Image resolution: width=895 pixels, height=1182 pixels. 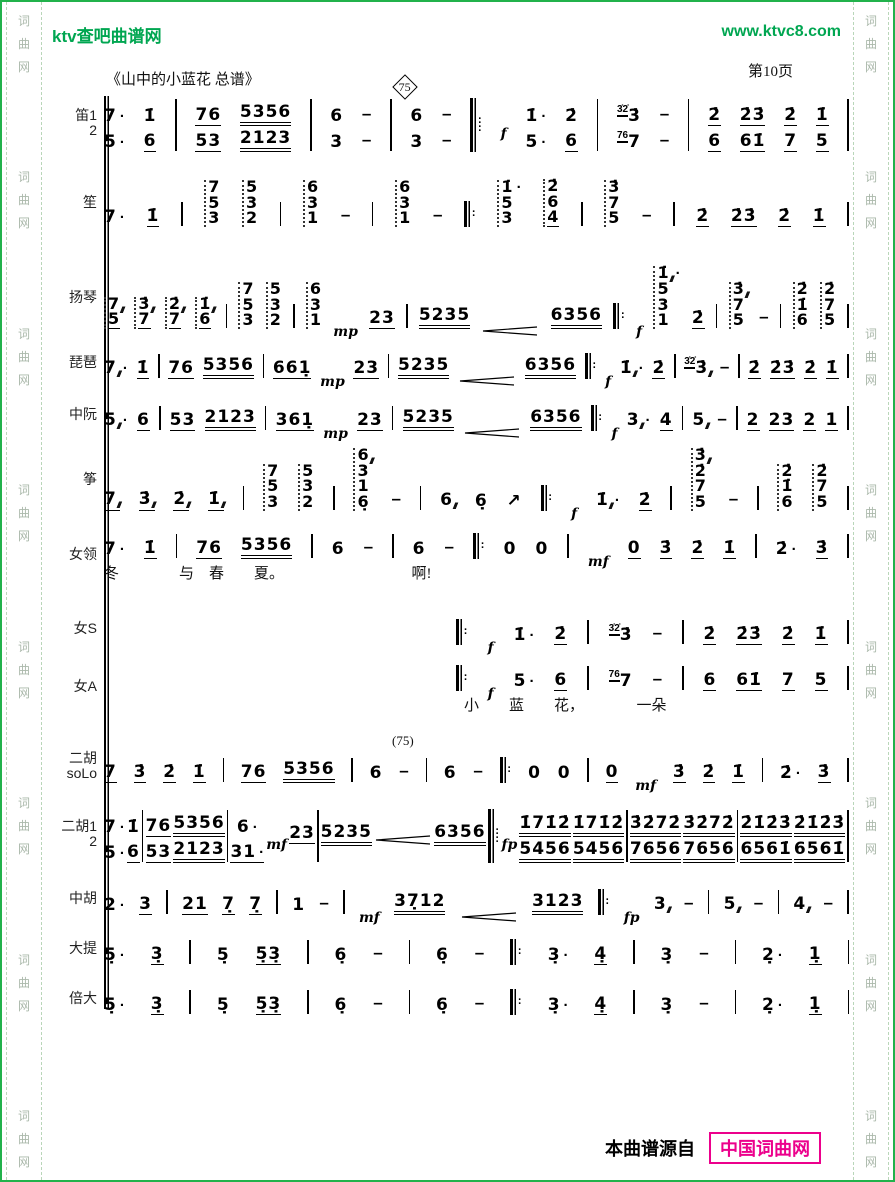 I want to click on note-token: 1̣, so click(x=815, y=1004).